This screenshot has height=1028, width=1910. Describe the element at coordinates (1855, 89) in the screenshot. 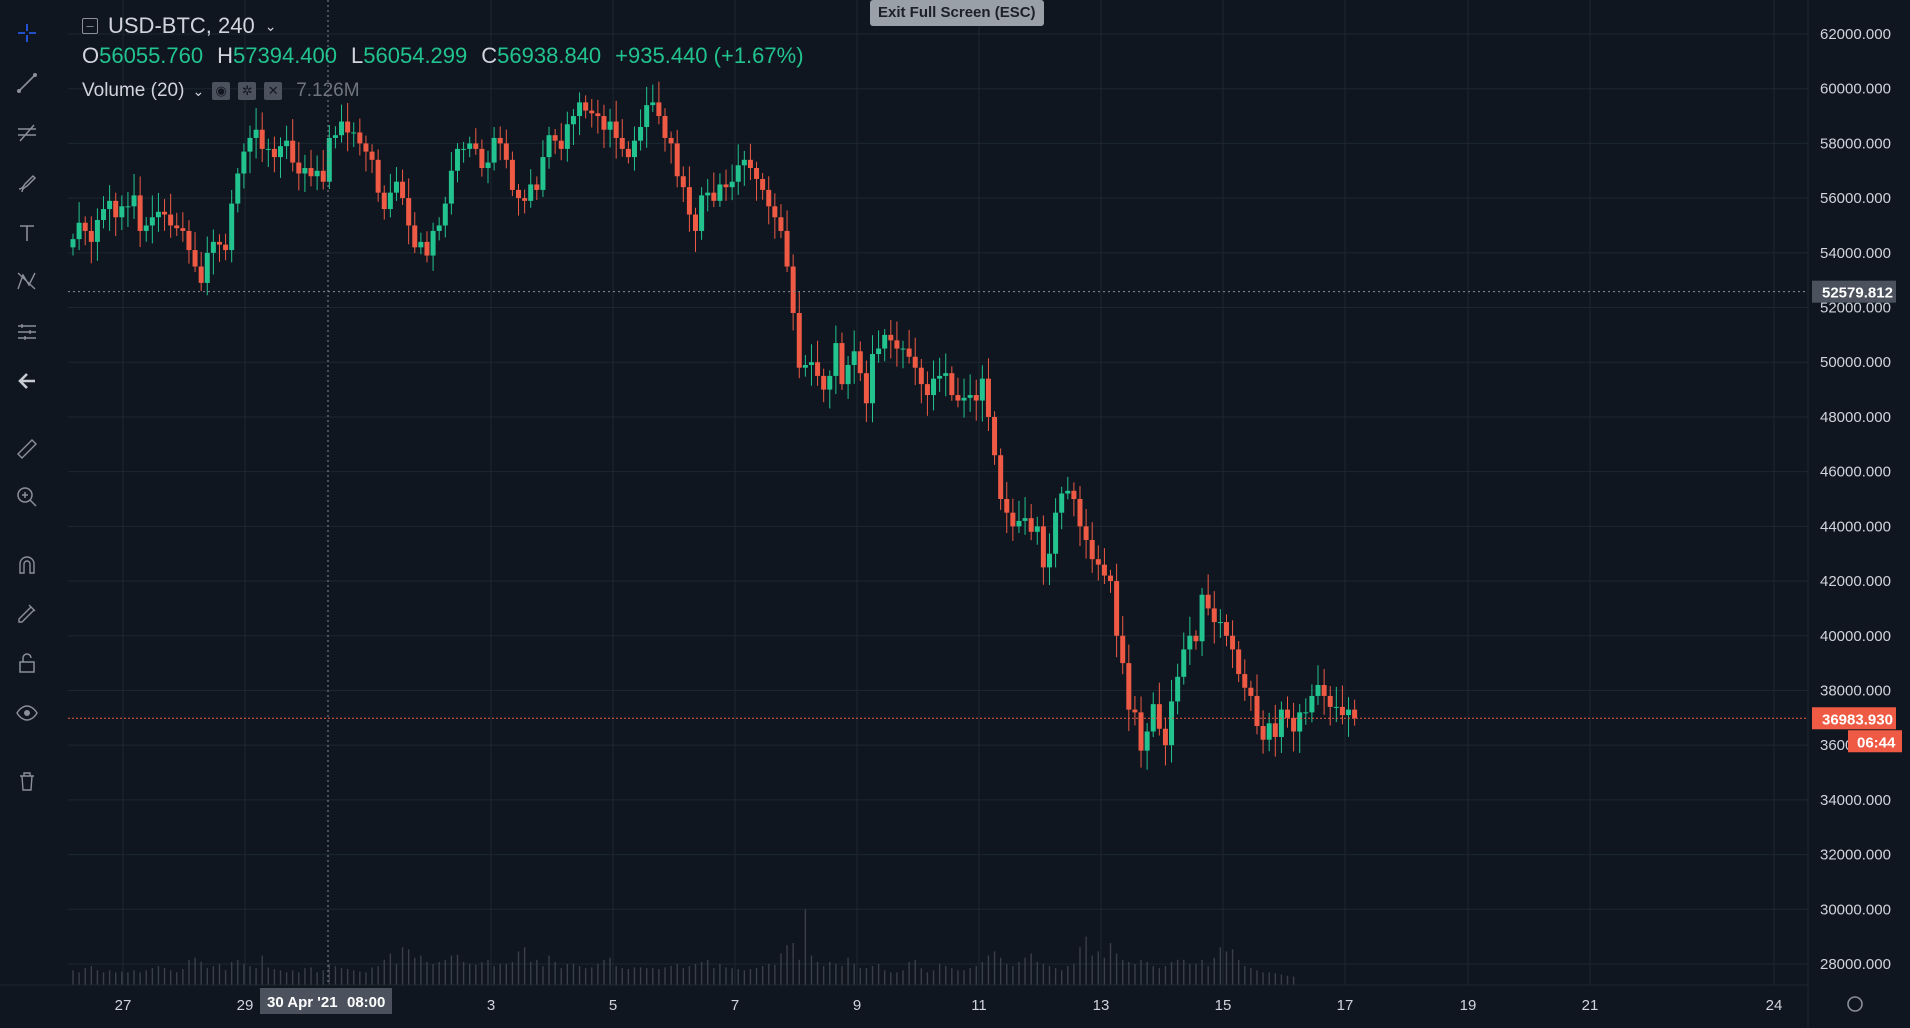

I see `price-tick-label: 60000.000` at that location.